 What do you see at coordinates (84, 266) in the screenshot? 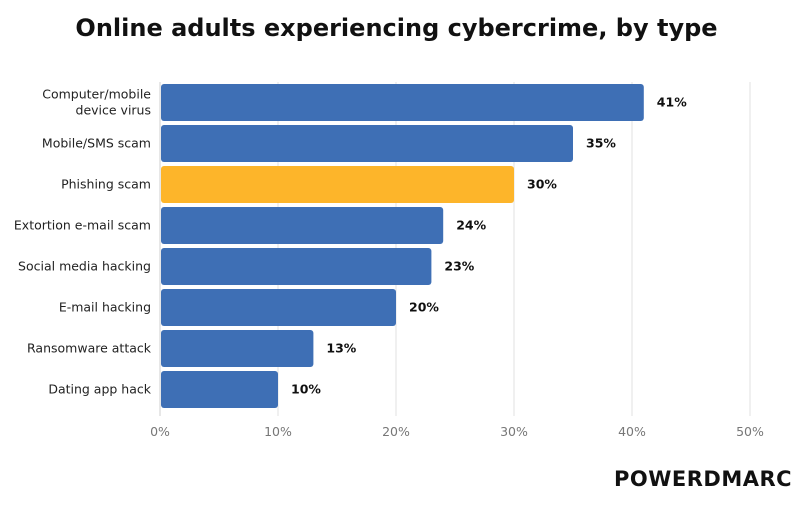
I see `category-label: Social media hacking` at bounding box center [84, 266].